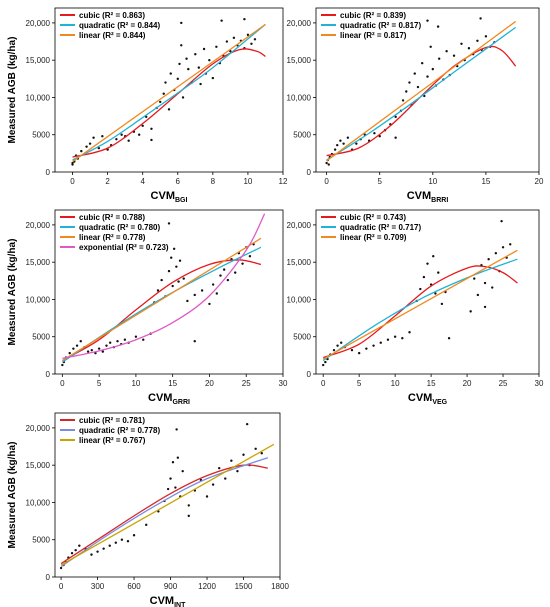 The width and height of the screenshot is (550, 607). Describe the element at coordinates (283, 383) in the screenshot. I see `x-tick-label: 30` at that location.